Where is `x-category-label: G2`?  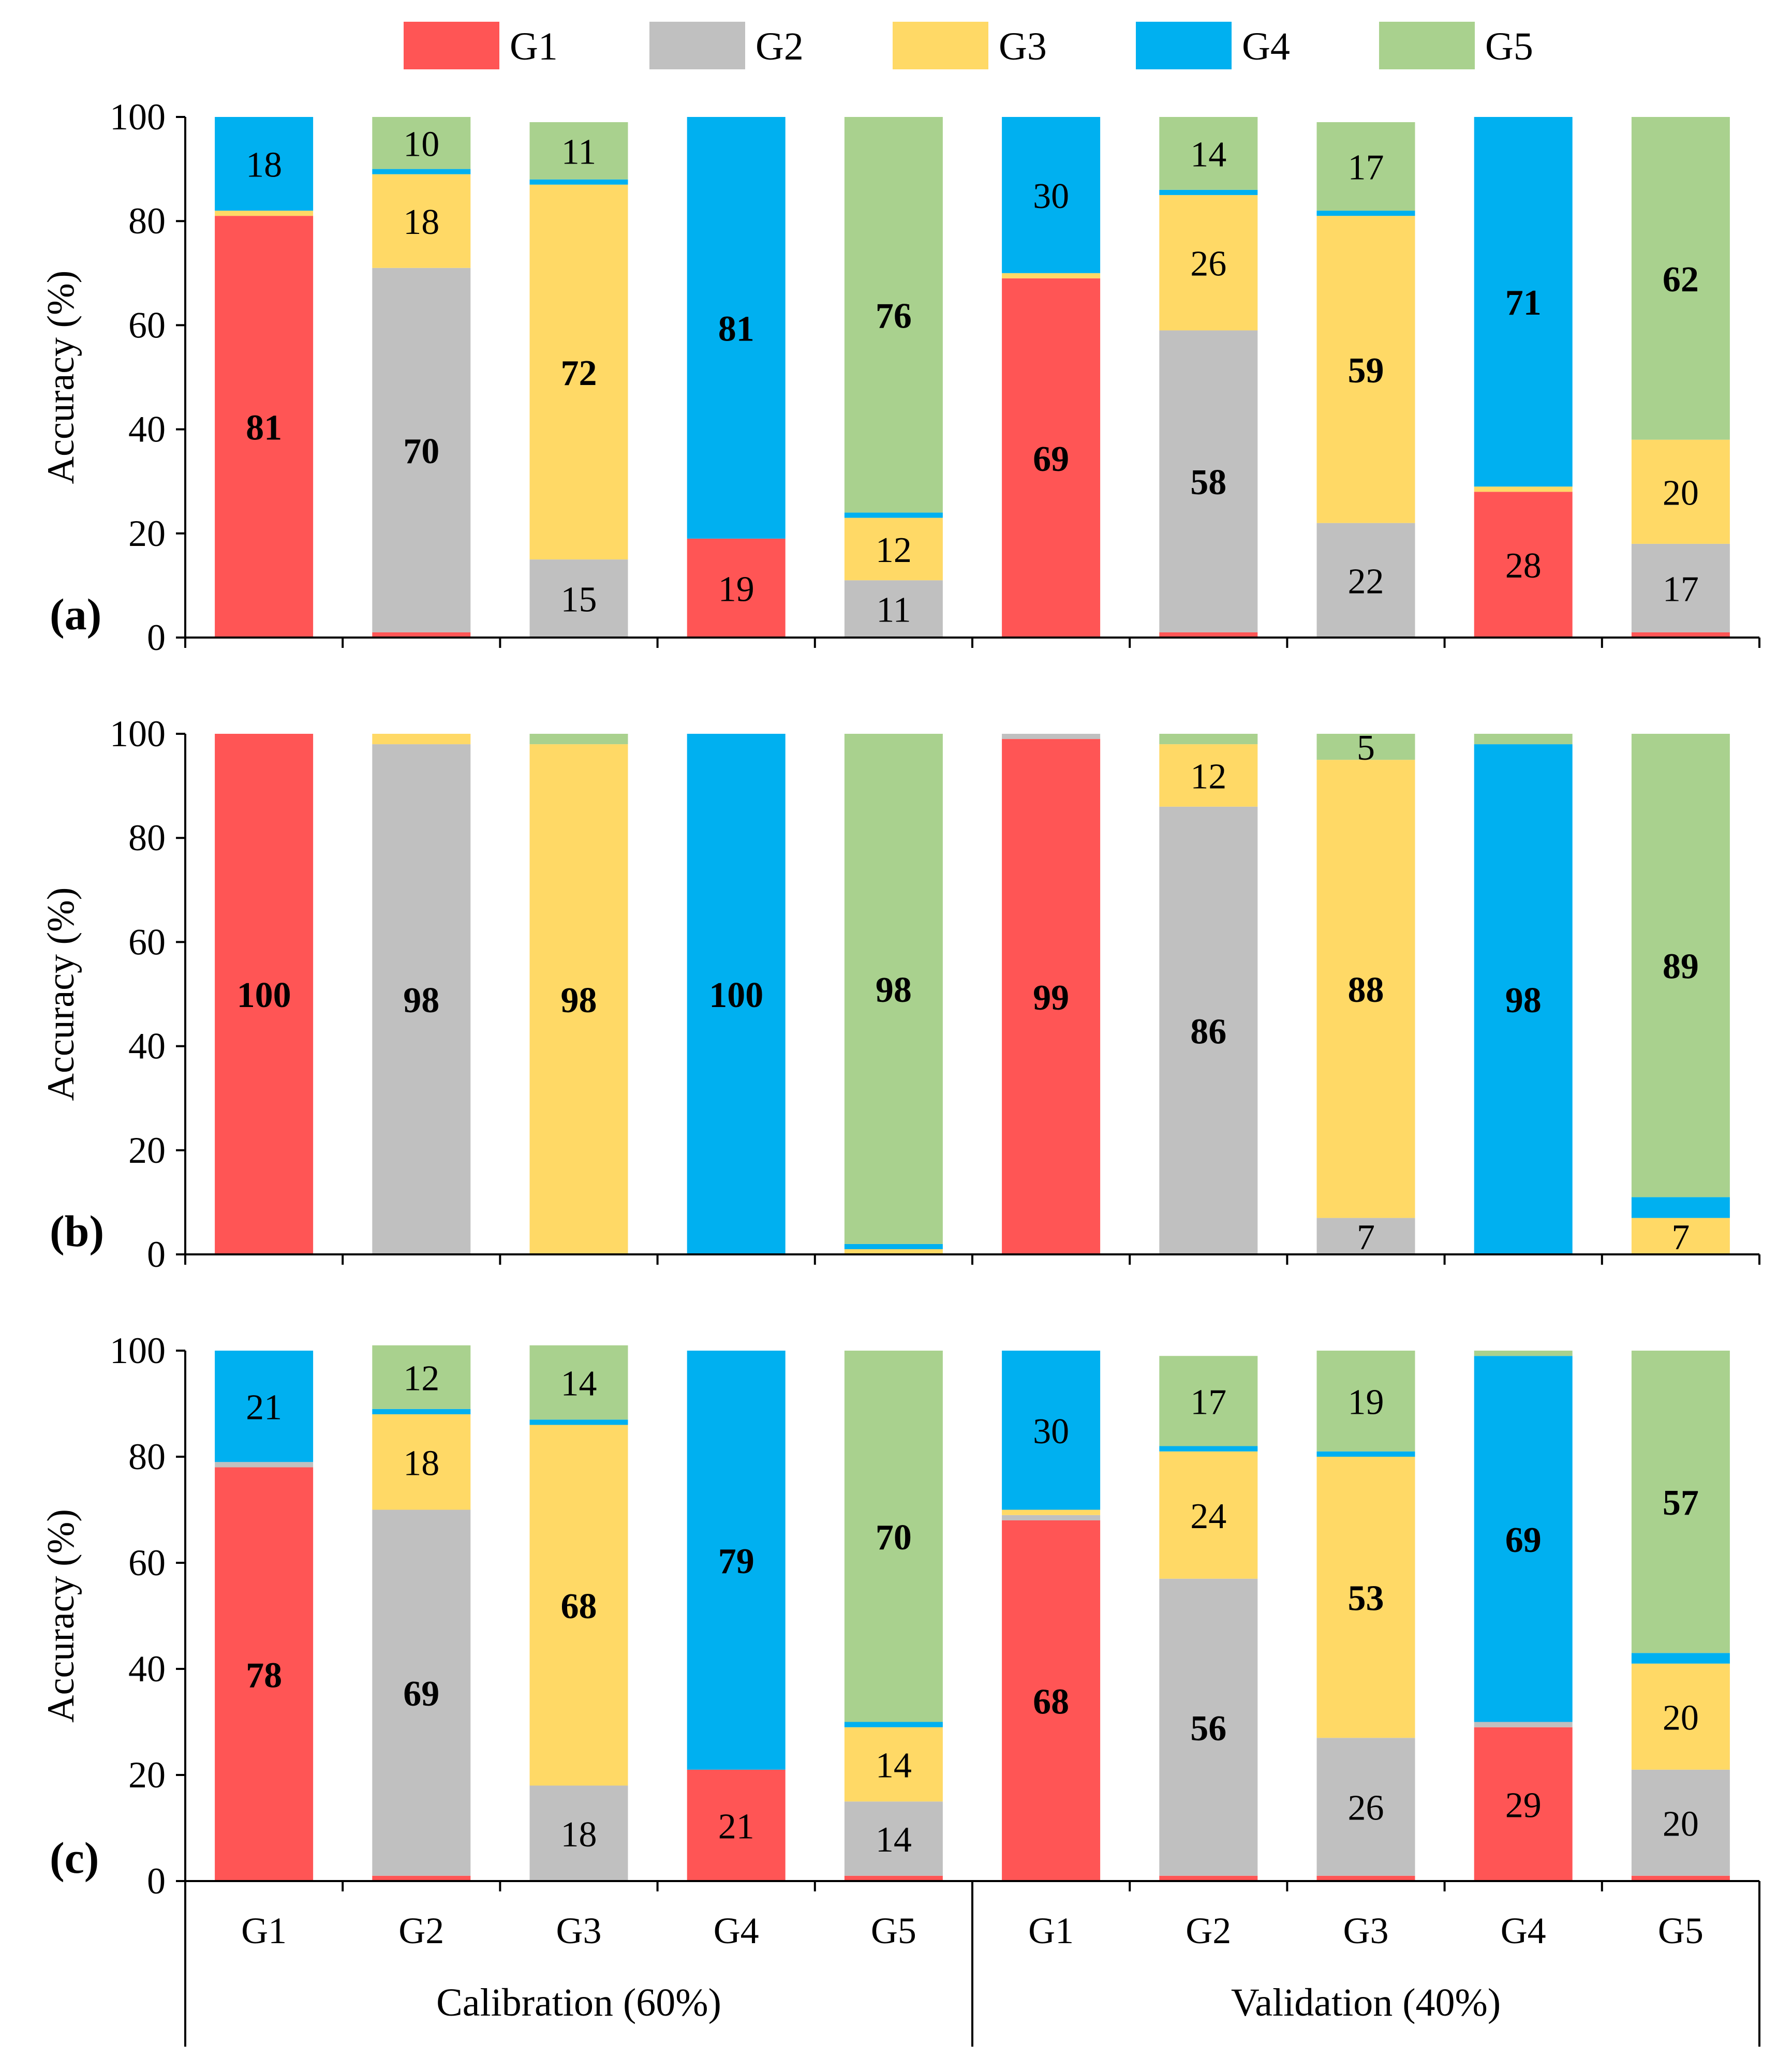
x-category-label: G2 is located at coordinates (421, 1930).